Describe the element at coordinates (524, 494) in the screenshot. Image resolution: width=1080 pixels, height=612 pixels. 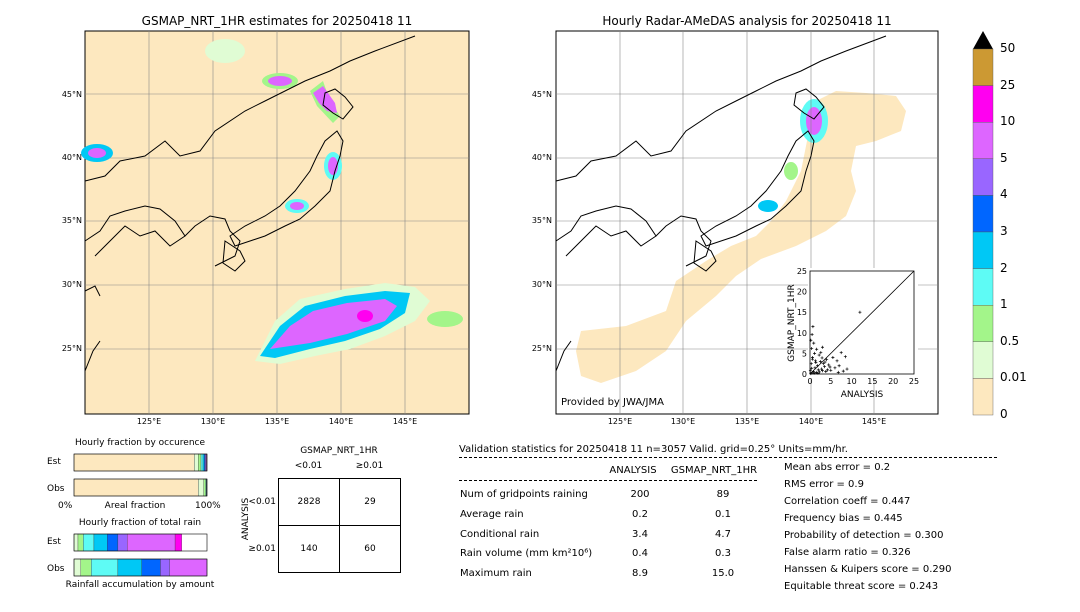
I see `stat-label-gridpoints: Num of gridpoints raining` at that location.